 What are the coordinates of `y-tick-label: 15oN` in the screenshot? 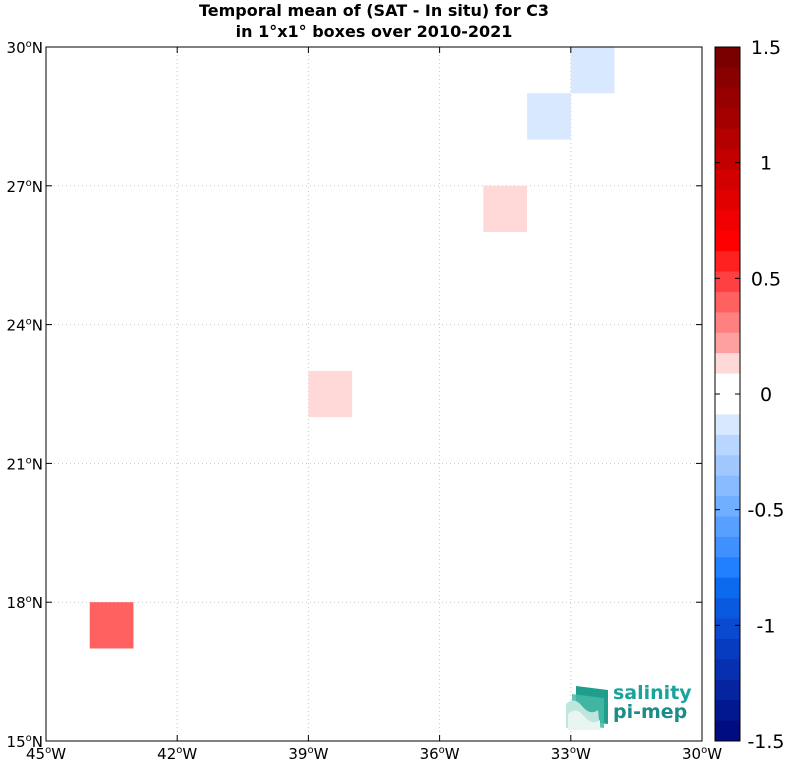 It's located at (25, 742).